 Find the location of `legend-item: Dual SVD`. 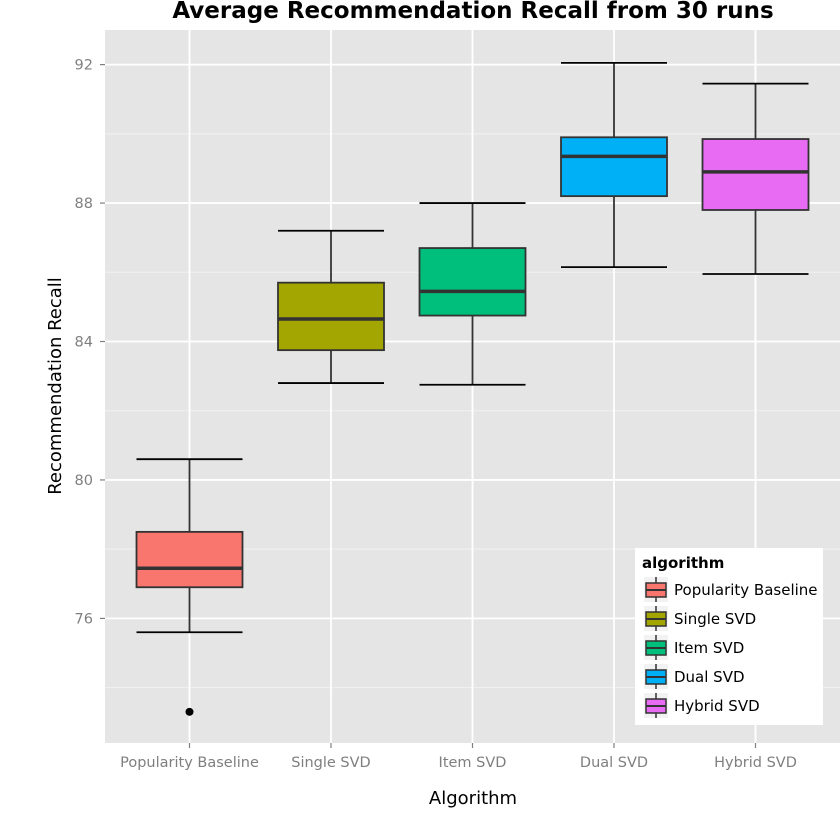

legend-item: Dual SVD is located at coordinates (694, 676).